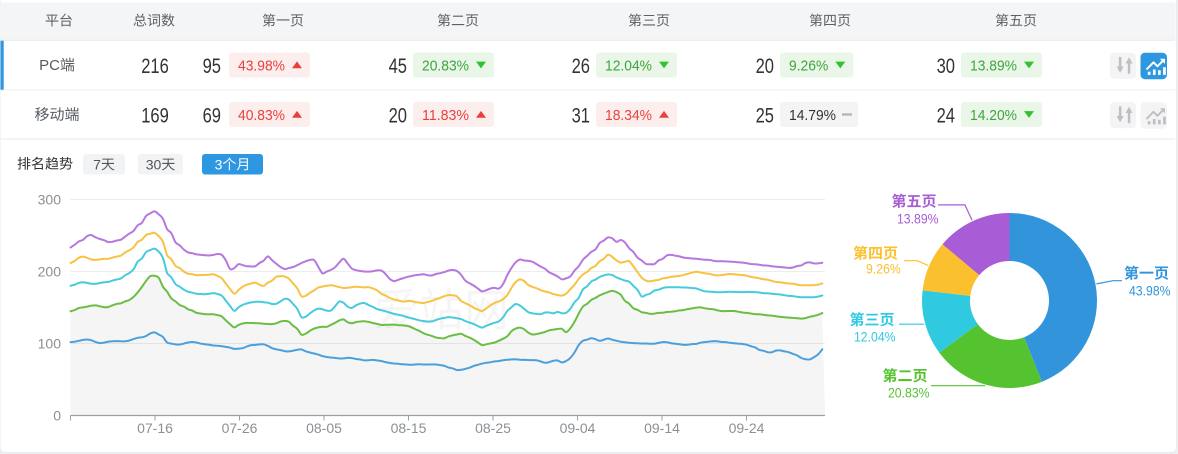  I want to click on svg-text: 100, so click(50, 343).